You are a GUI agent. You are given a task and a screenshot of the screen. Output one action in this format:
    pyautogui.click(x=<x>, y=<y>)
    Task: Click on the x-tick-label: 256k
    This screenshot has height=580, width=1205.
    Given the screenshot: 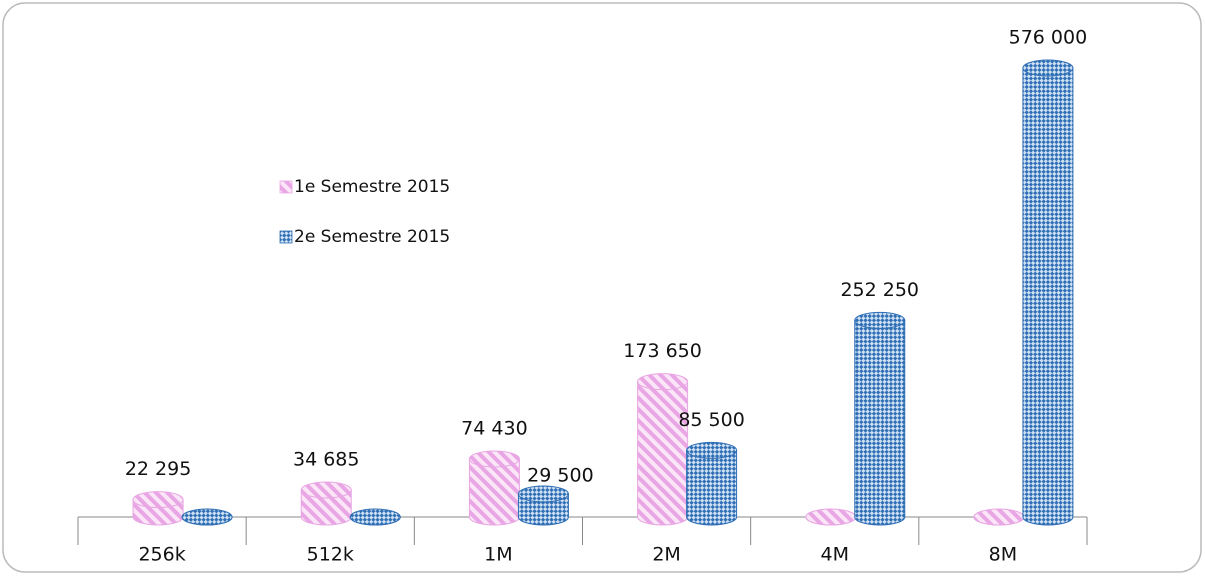 What is the action you would take?
    pyautogui.click(x=161, y=555)
    